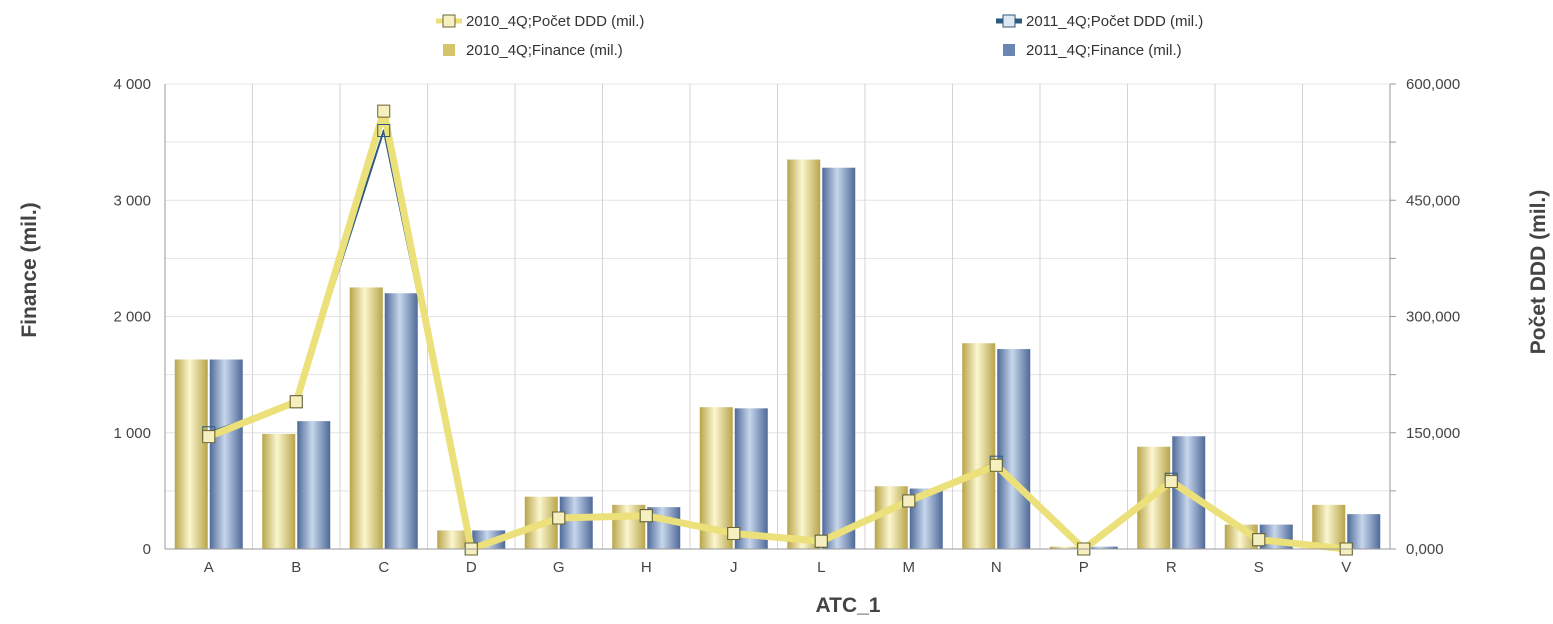 The height and width of the screenshot is (624, 1553). I want to click on right-tick-label: 150,000, so click(1433, 433).